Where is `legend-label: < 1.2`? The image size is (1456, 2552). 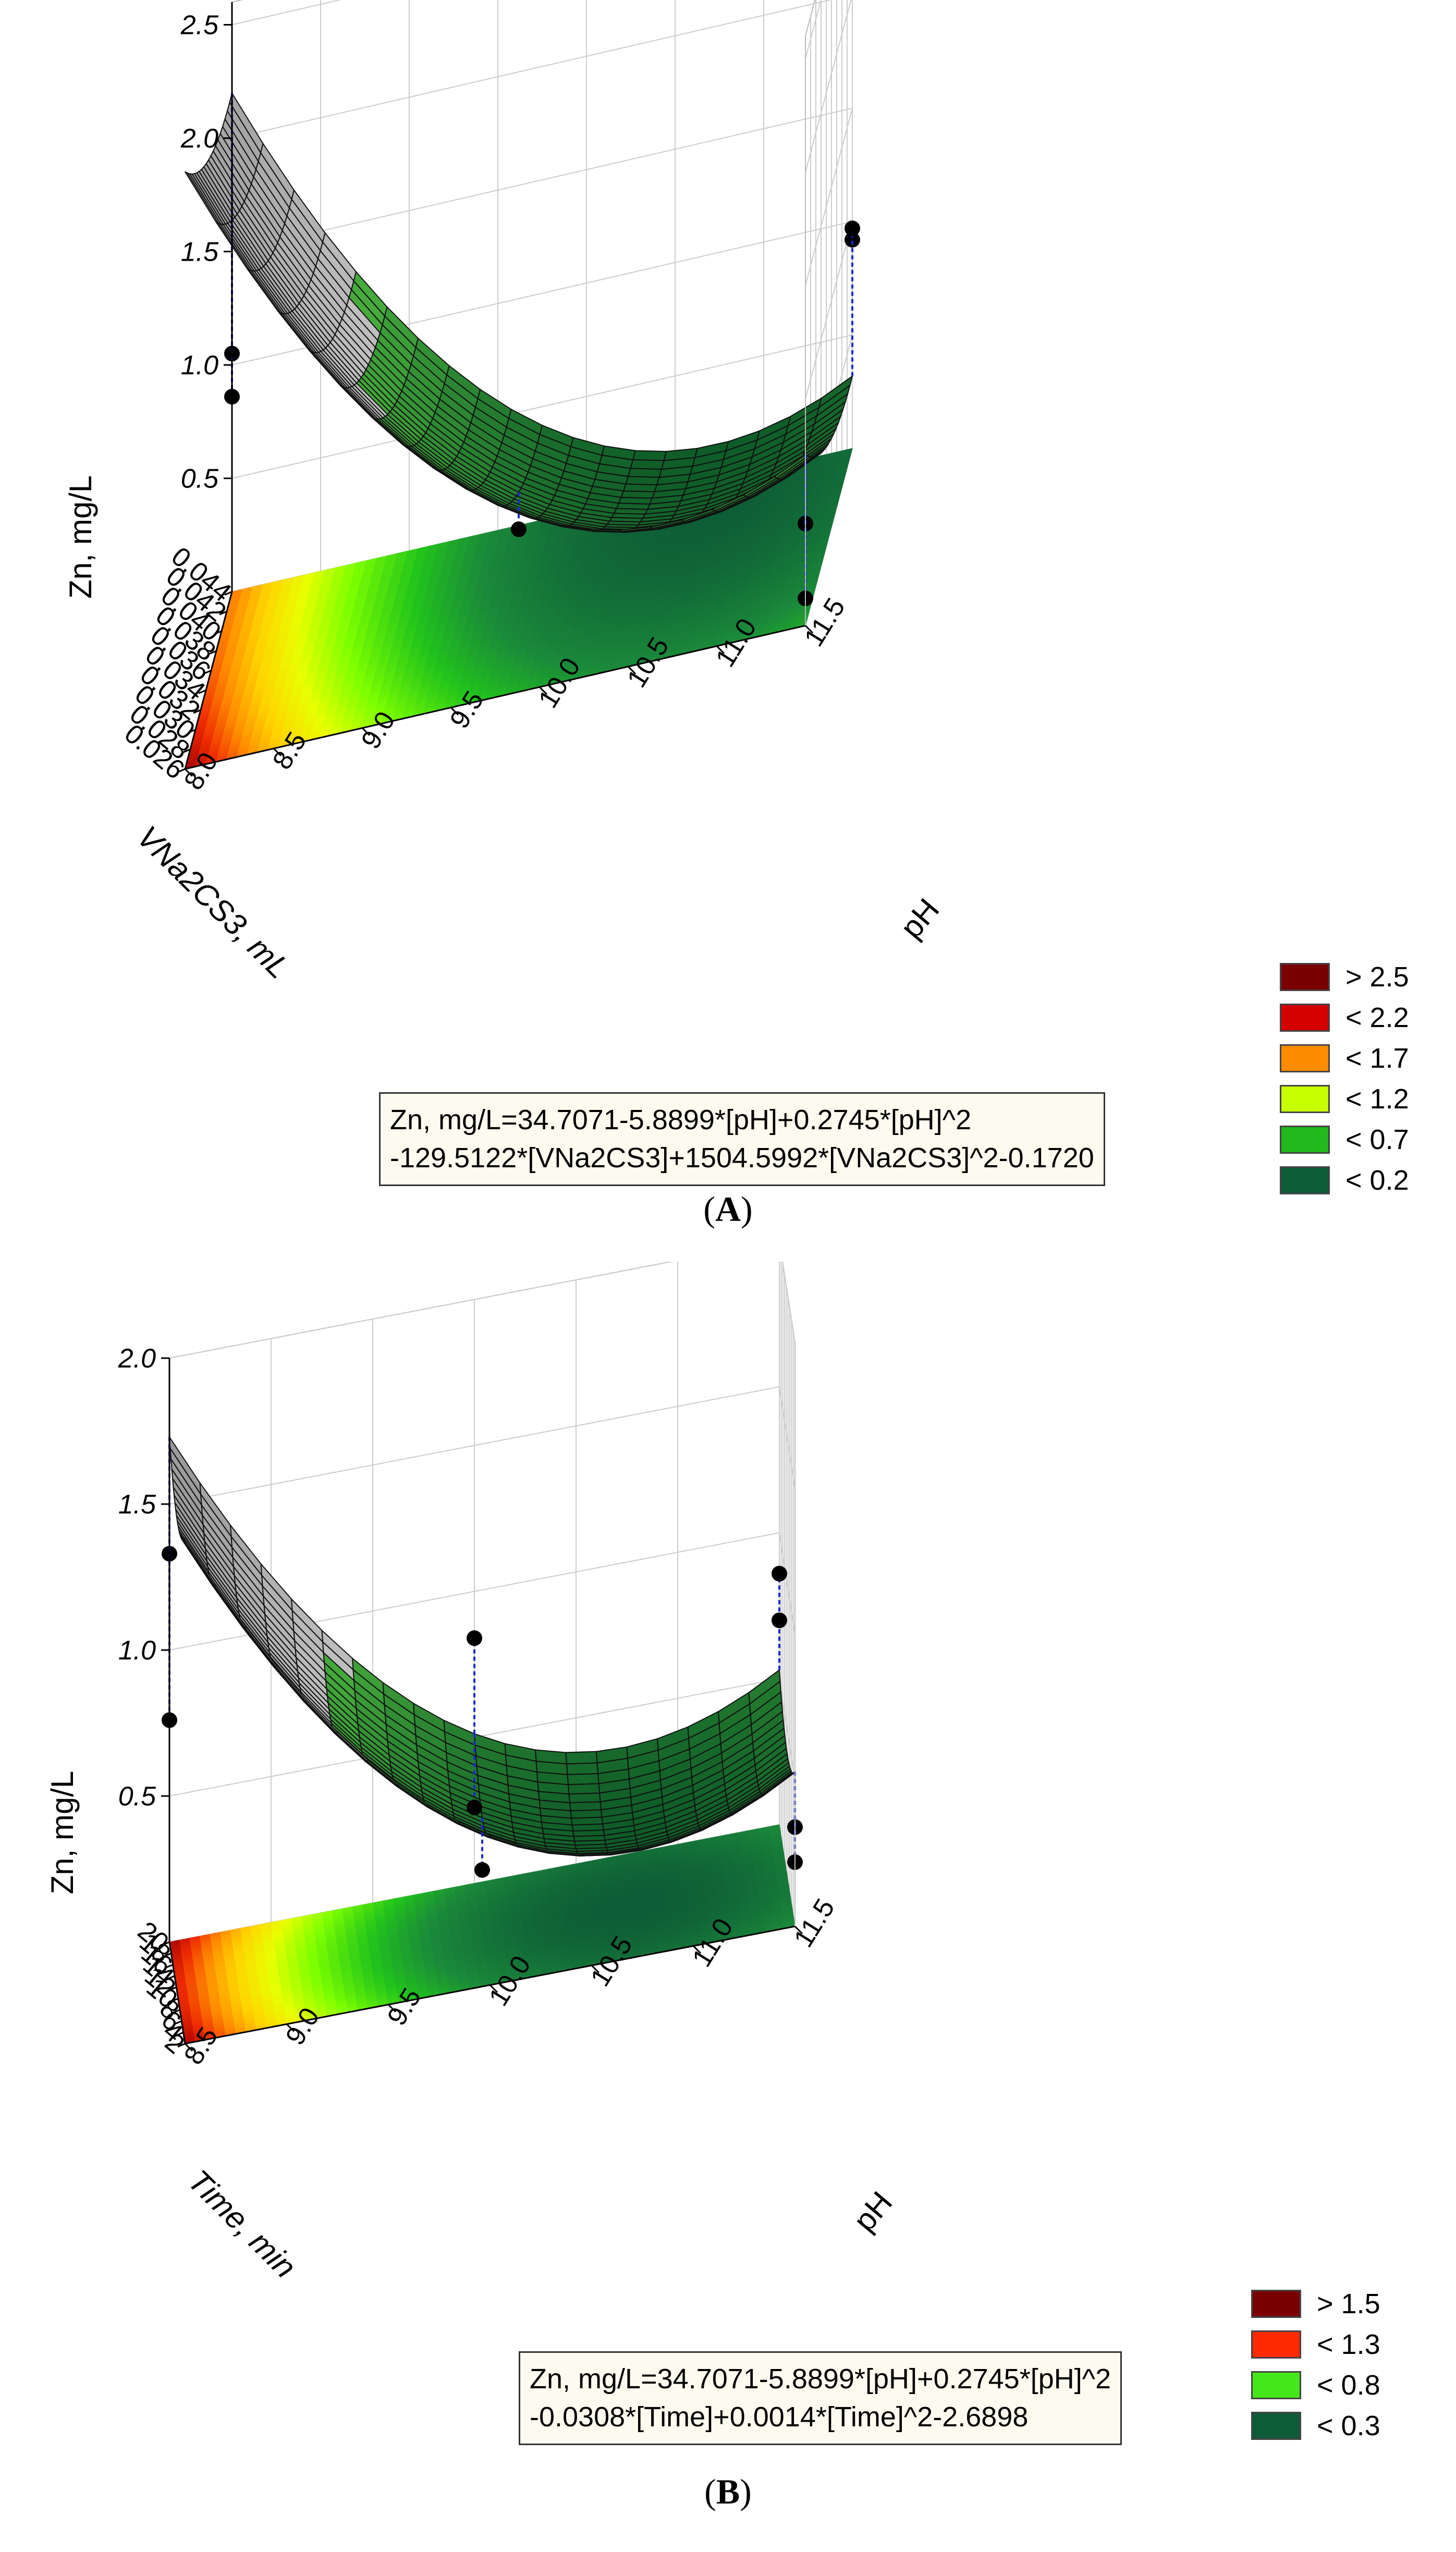 legend-label: < 1.2 is located at coordinates (1377, 1099).